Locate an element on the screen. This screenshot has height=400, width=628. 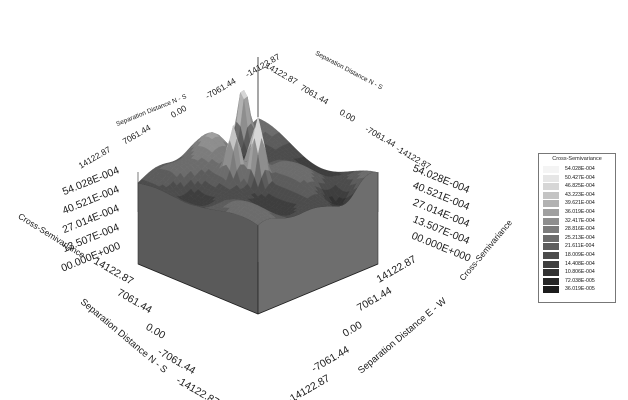
legend-label: 39.621E-004 is located at coordinates (580, 203).